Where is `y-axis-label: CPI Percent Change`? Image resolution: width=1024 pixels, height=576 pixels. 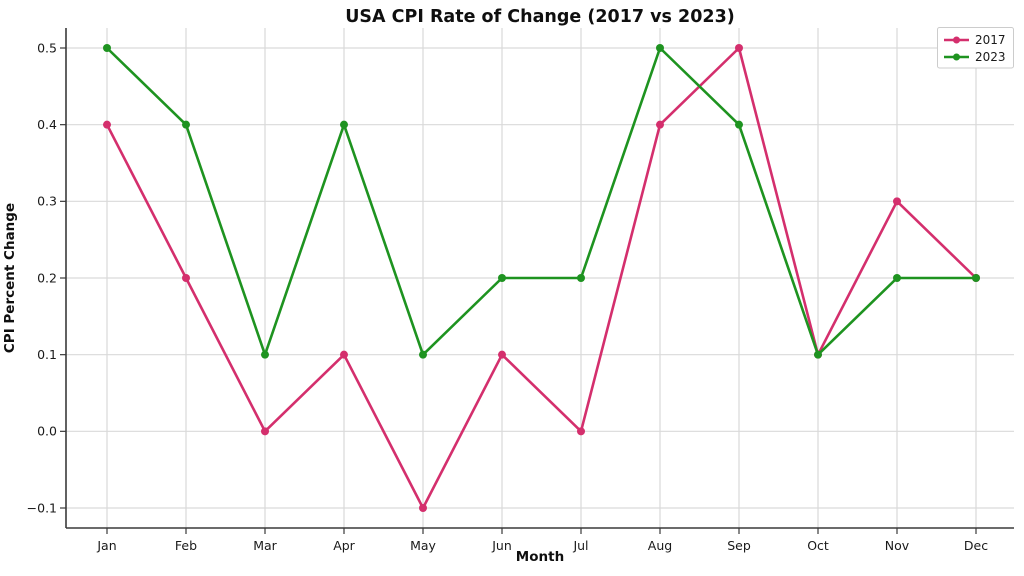 y-axis-label: CPI Percent Change is located at coordinates (10, 278).